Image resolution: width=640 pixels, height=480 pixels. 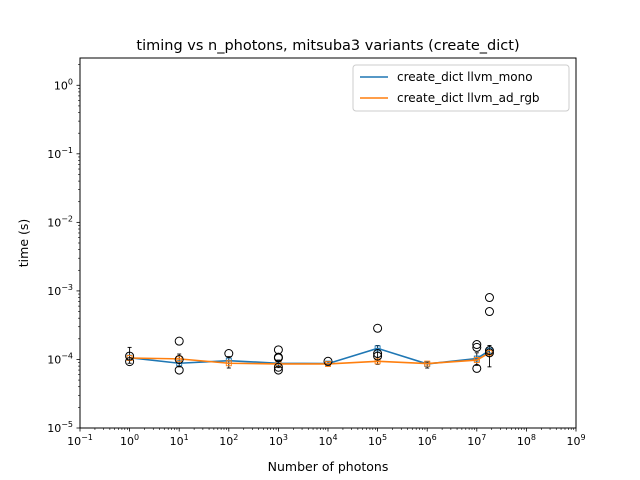 I want to click on y-tick-label: 10⁻³, so click(x=60, y=290).